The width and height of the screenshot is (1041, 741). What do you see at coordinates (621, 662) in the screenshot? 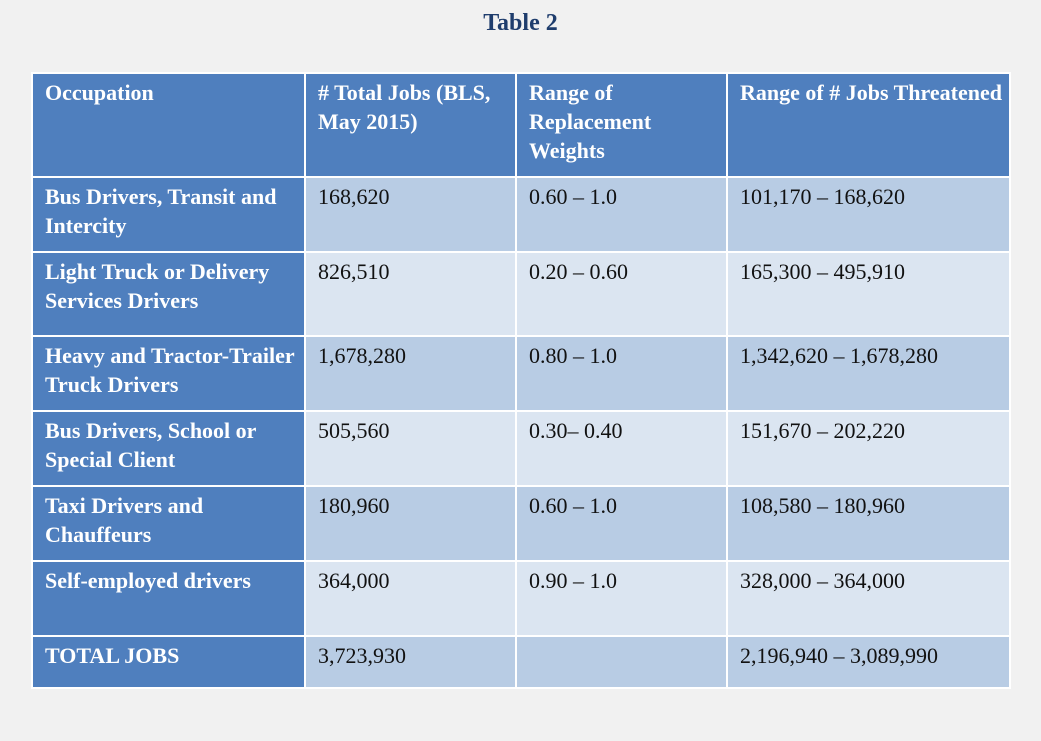
I see `replacement-weights-cell` at bounding box center [621, 662].